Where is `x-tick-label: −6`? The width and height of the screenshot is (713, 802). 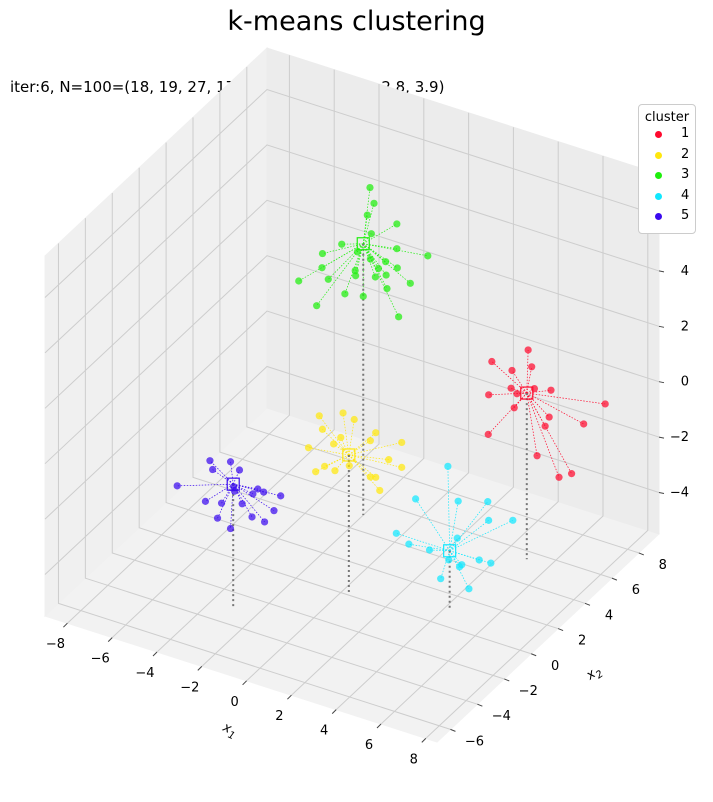 x-tick-label: −6 is located at coordinates (100, 659).